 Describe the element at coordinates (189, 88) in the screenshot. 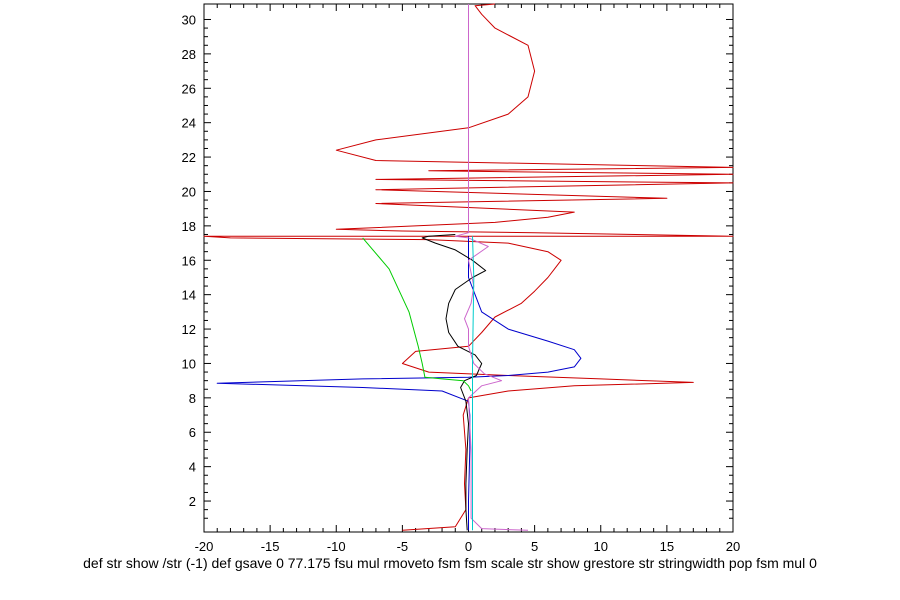

I see `y-tick-label: 26` at that location.